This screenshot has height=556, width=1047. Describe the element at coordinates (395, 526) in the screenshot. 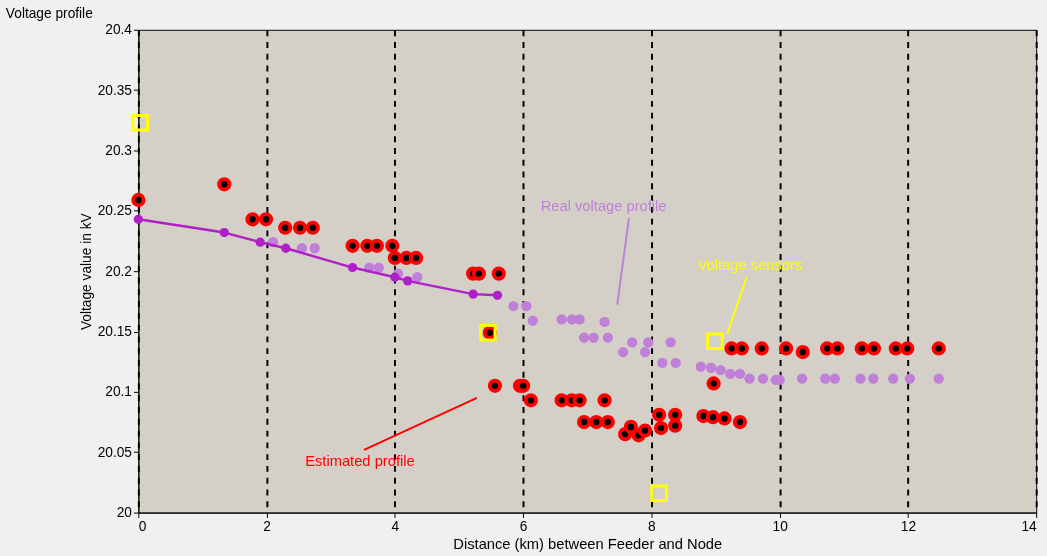

I see `x-tick-label: 4` at that location.